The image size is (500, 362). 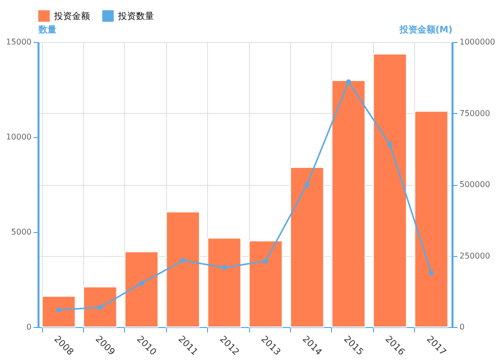 What do you see at coordinates (47, 30) in the screenshot?
I see `y-axis-title: 数量` at bounding box center [47, 30].